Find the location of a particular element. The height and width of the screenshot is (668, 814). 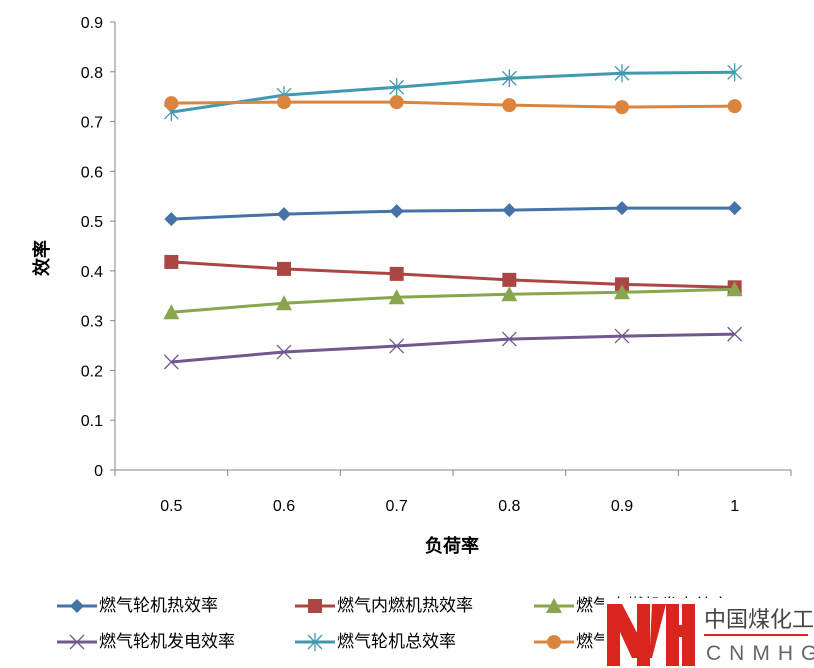

y-tick-label: 0.1 is located at coordinates (92, 421).